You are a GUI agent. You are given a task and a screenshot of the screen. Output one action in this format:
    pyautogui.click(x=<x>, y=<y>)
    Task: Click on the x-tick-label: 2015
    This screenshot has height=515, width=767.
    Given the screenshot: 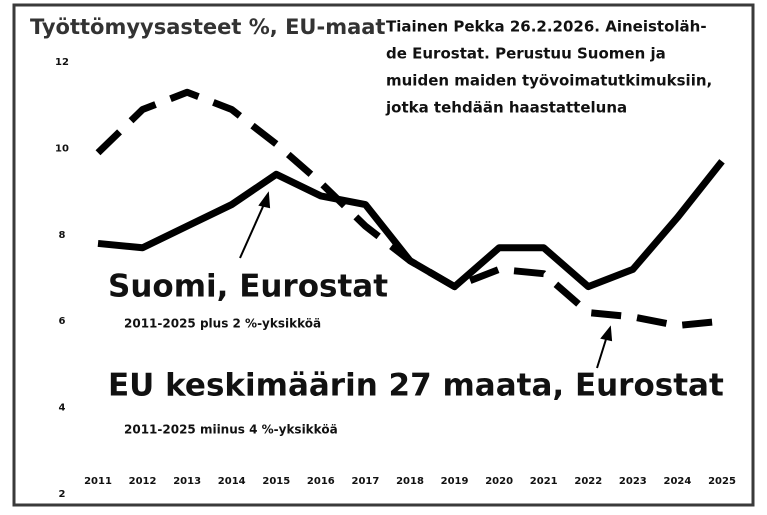 What is the action you would take?
    pyautogui.click(x=276, y=481)
    